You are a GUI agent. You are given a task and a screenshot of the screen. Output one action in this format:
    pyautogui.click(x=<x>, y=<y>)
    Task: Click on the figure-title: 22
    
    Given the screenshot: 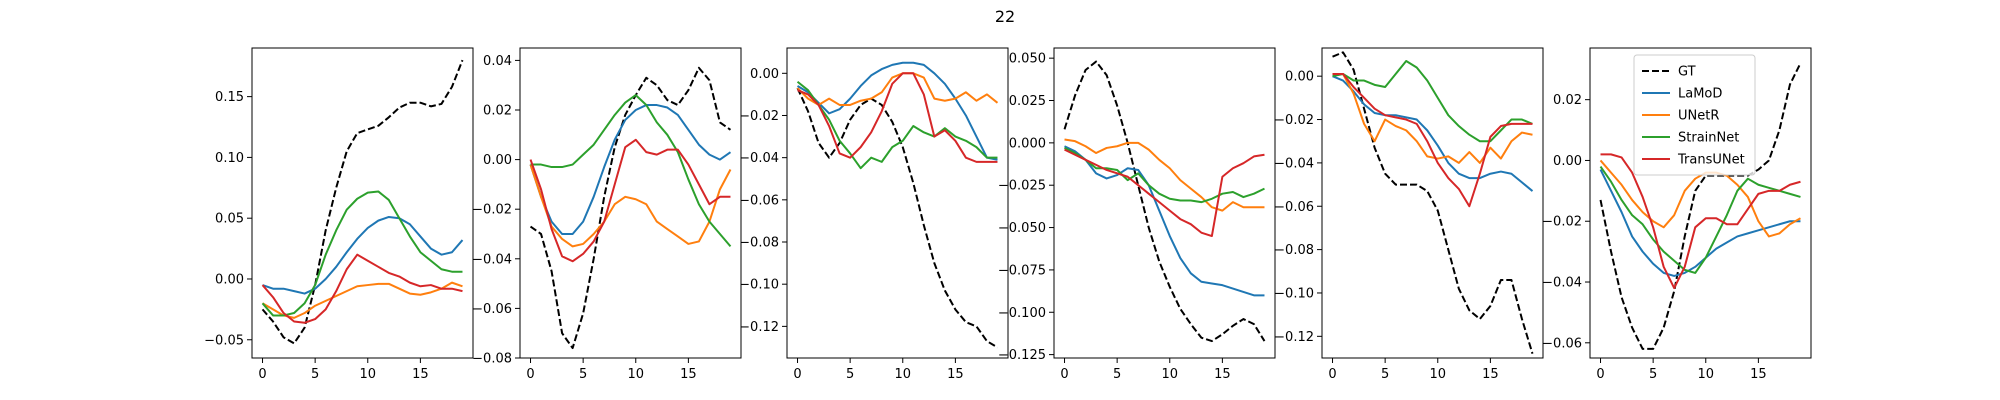 What is the action you would take?
    pyautogui.click(x=1005, y=16)
    